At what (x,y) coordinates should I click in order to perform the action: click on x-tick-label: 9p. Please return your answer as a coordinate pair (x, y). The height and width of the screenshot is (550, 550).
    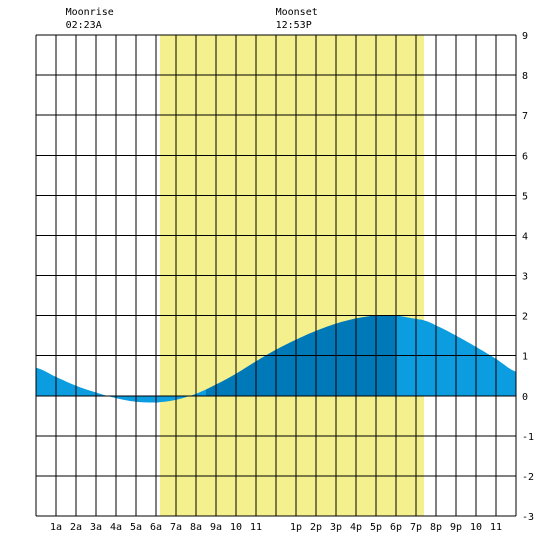
    Looking at the image, I should click on (456, 527).